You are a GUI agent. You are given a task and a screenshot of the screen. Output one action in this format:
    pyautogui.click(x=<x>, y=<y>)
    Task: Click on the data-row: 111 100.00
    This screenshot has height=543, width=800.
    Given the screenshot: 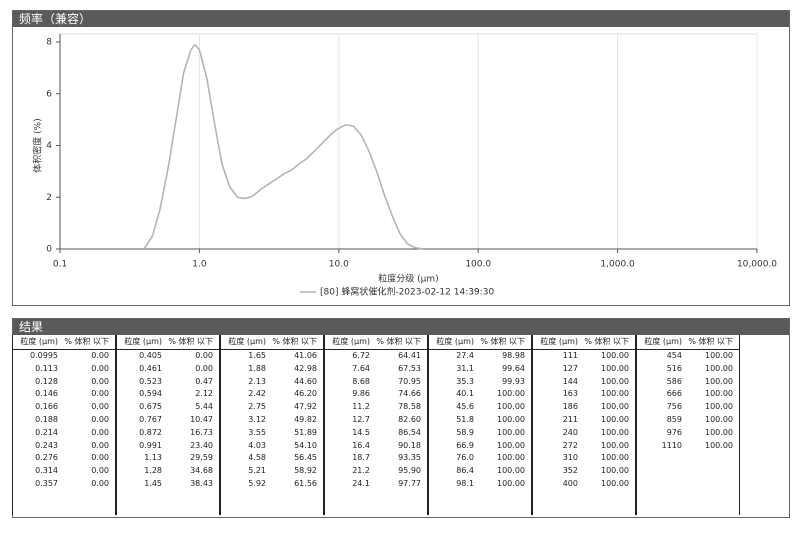 What is the action you would take?
    pyautogui.click(x=584, y=356)
    